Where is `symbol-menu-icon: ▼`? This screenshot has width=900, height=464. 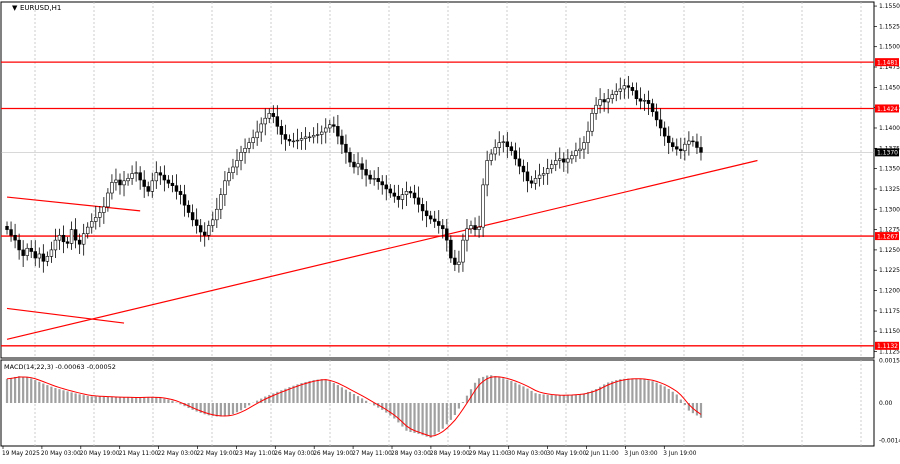 symbol-menu-icon: ▼ is located at coordinates (15, 8).